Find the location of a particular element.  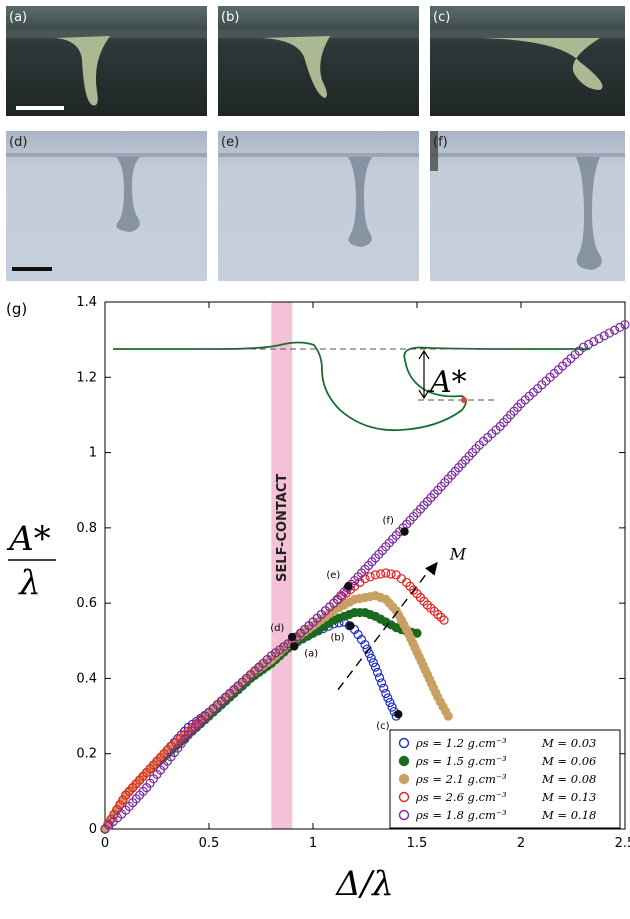

photo-label-e: (e) is located at coordinates (230, 142).